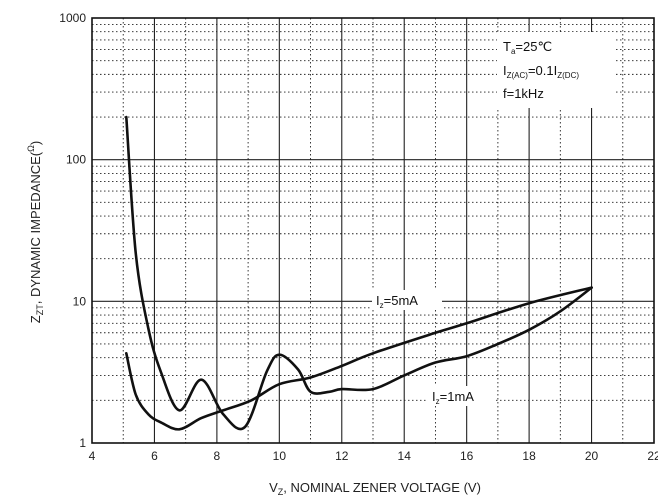 The width and height of the screenshot is (658, 497). I want to click on x-tick-label: 14, so click(405, 456).